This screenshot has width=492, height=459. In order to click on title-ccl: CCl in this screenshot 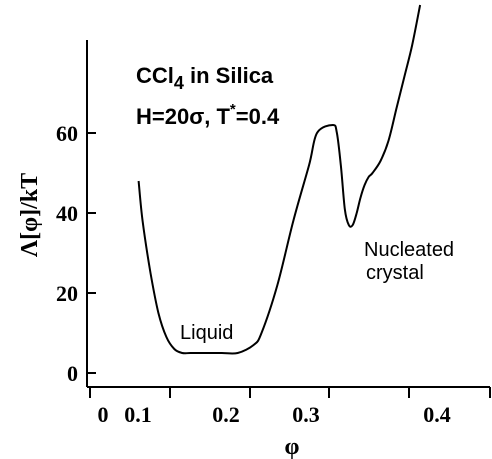, I will do `click(155, 75)`.